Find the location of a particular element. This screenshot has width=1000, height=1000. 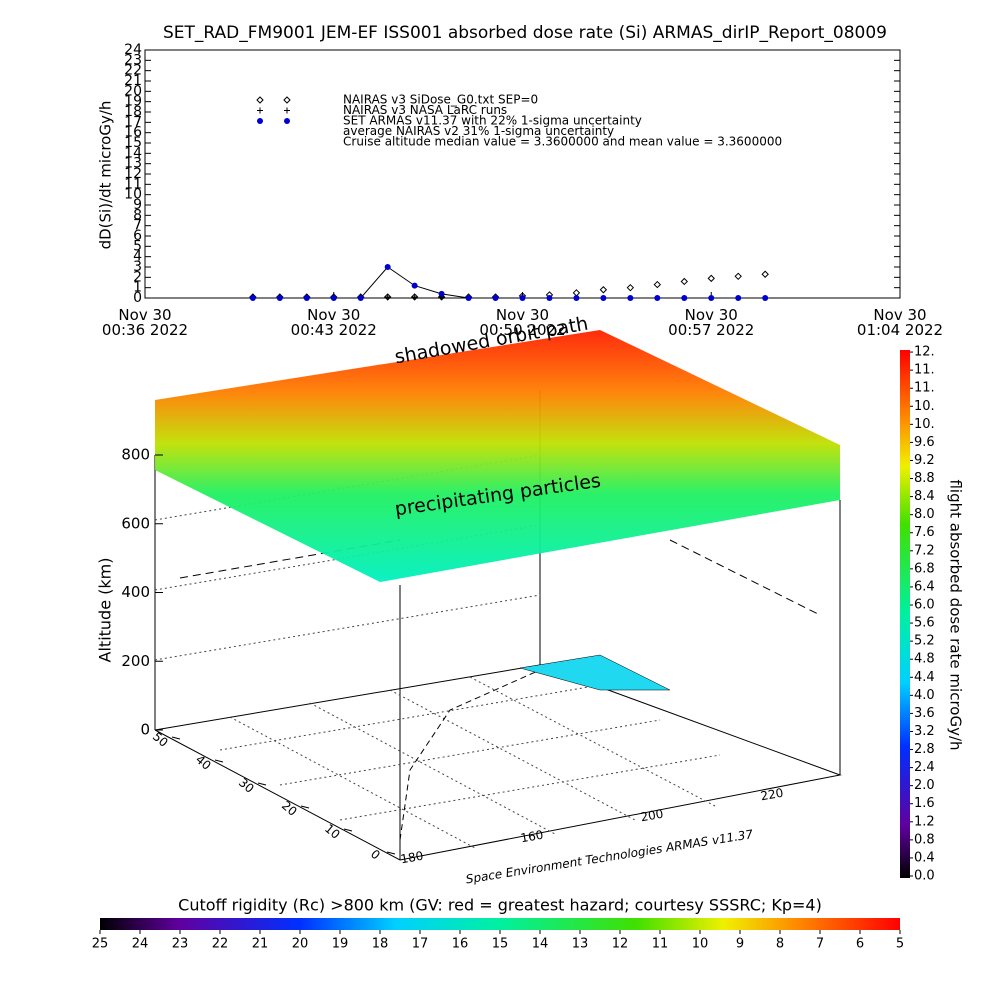

colorbar-tick-label: 15 is located at coordinates (500, 944).